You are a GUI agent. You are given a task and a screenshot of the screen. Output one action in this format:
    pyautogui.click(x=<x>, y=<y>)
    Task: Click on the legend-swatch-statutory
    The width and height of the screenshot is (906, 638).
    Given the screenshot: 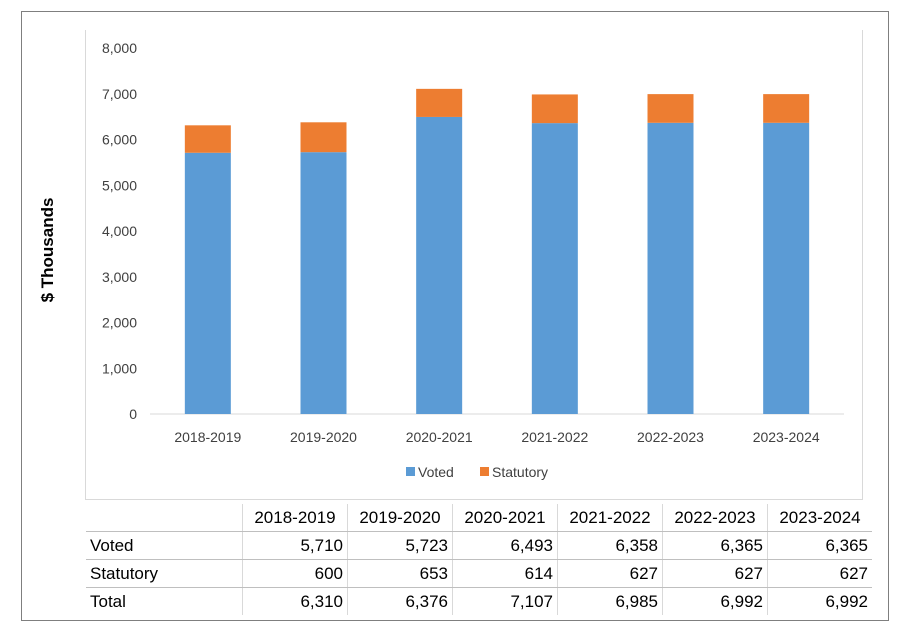 What is the action you would take?
    pyautogui.click(x=484, y=471)
    